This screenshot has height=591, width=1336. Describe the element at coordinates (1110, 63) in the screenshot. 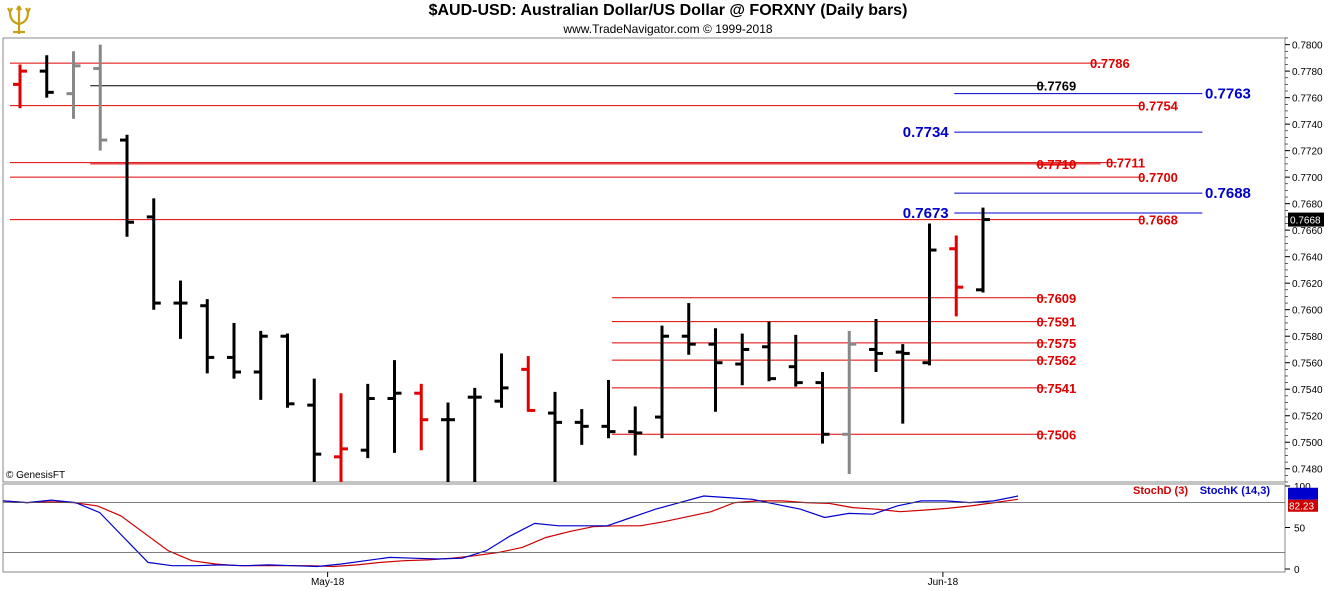

I see `level-label: 0.7786` at that location.